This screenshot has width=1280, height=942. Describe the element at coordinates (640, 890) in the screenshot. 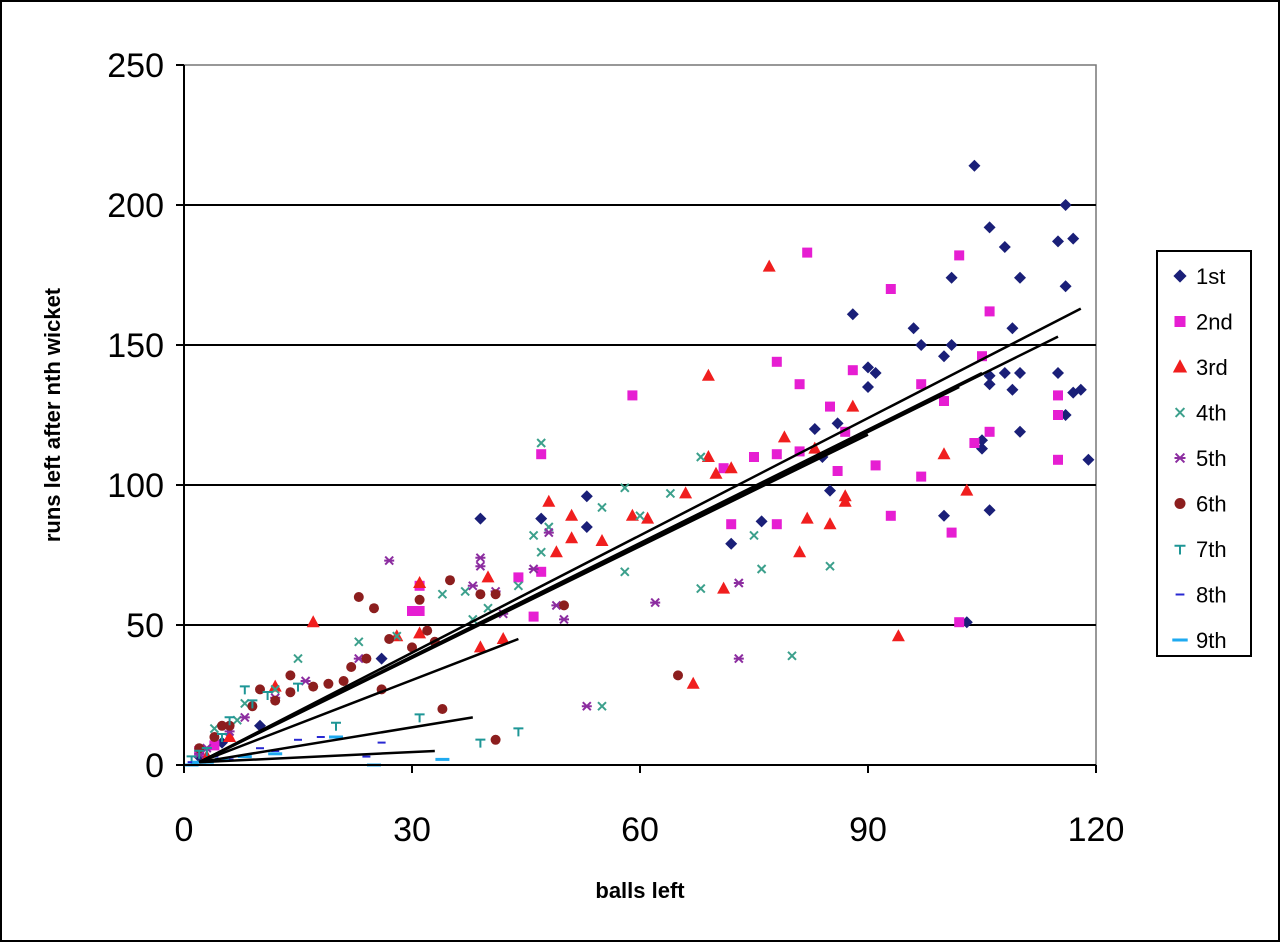

I see `x-axis-title: balls left` at that location.